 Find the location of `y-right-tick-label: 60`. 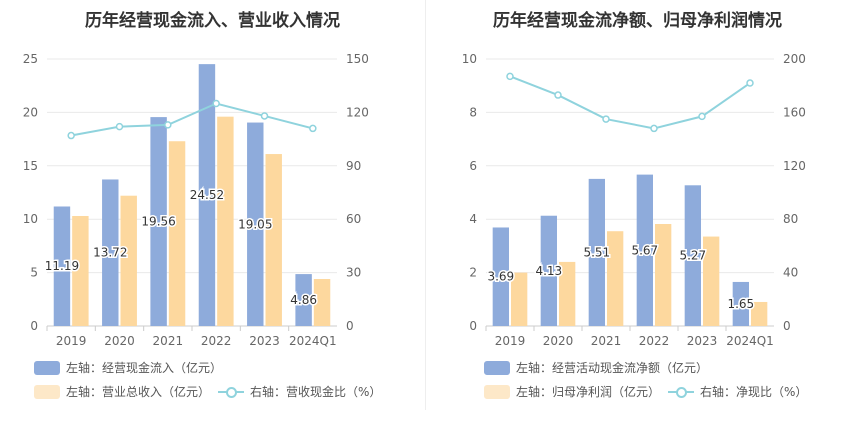

y-right-tick-label: 60 is located at coordinates (353, 219).